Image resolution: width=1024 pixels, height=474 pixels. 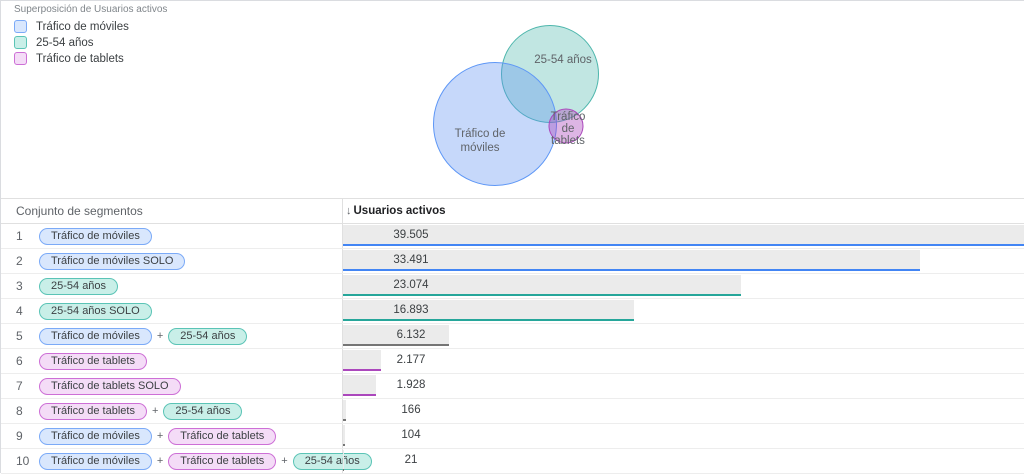 What do you see at coordinates (411, 235) in the screenshot?
I see `value-label: 39.505` at bounding box center [411, 235].